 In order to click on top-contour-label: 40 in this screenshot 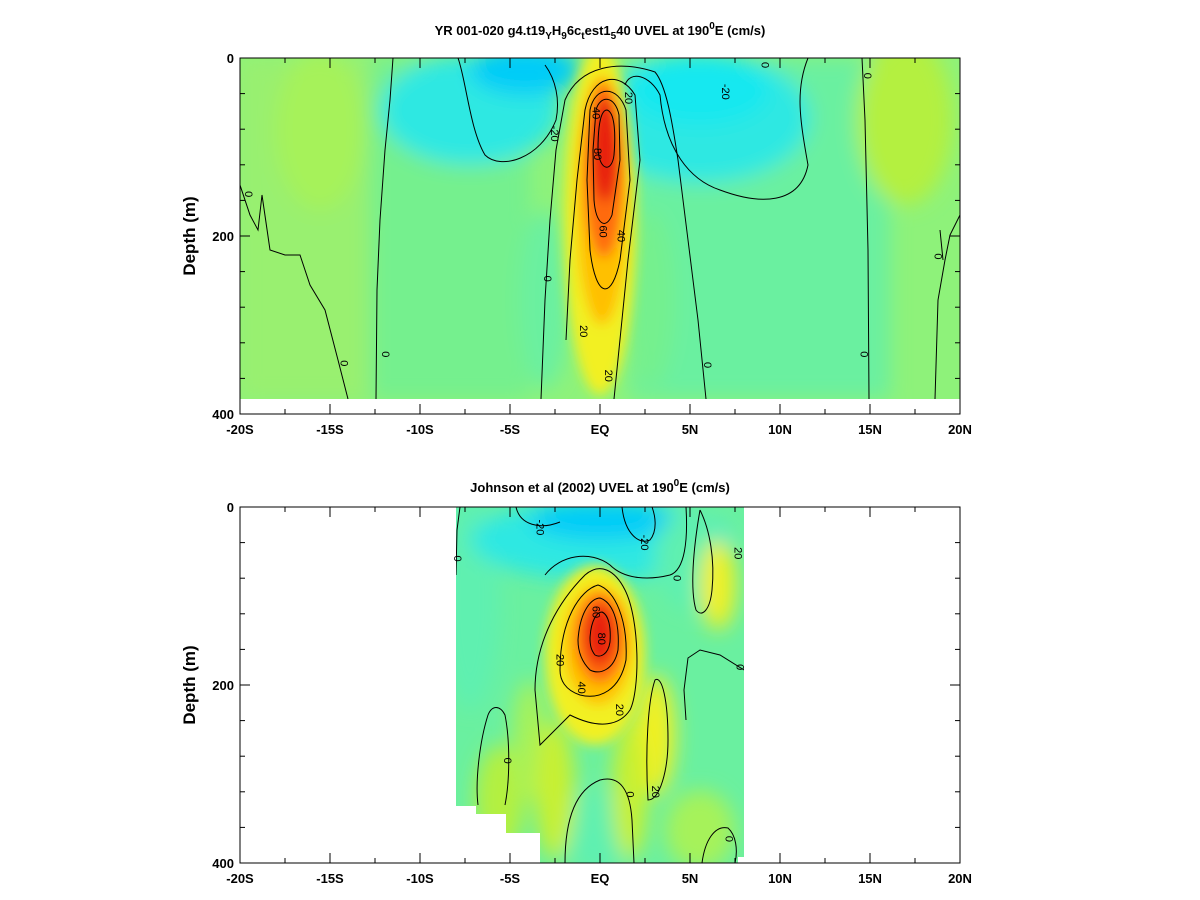, I will do `click(621, 236)`.